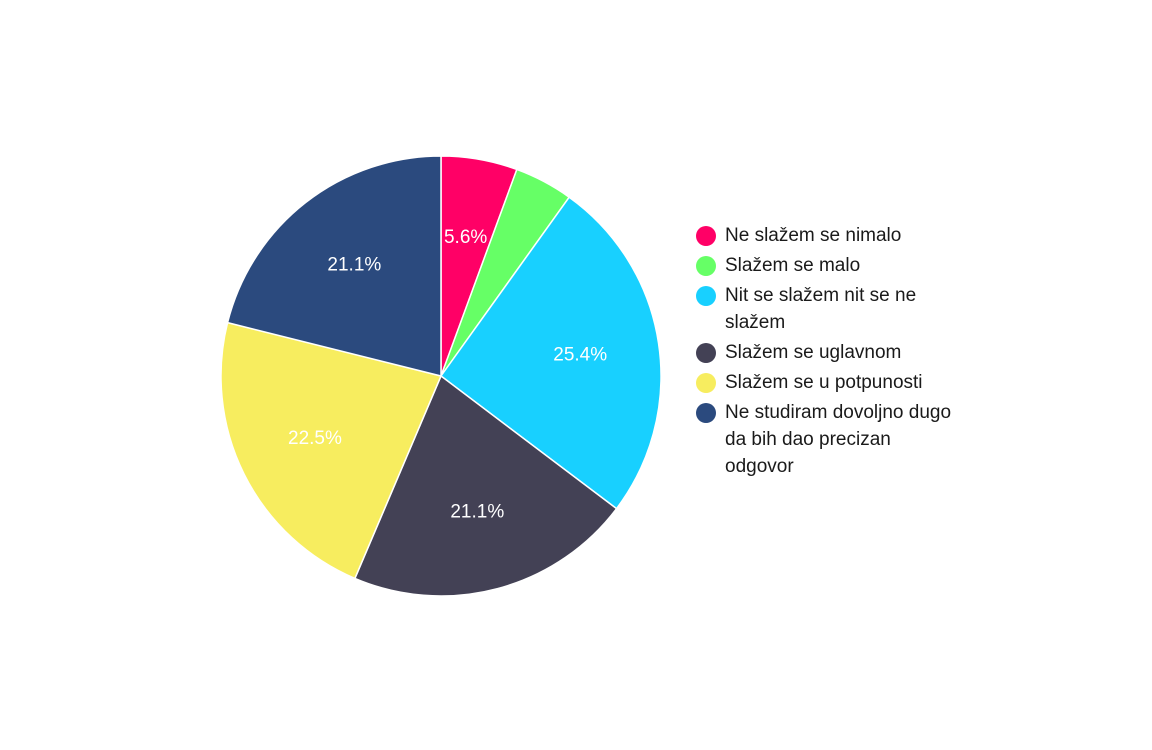  What do you see at coordinates (813, 352) in the screenshot?
I see `legend-label: Slažem se uglavnom` at bounding box center [813, 352].